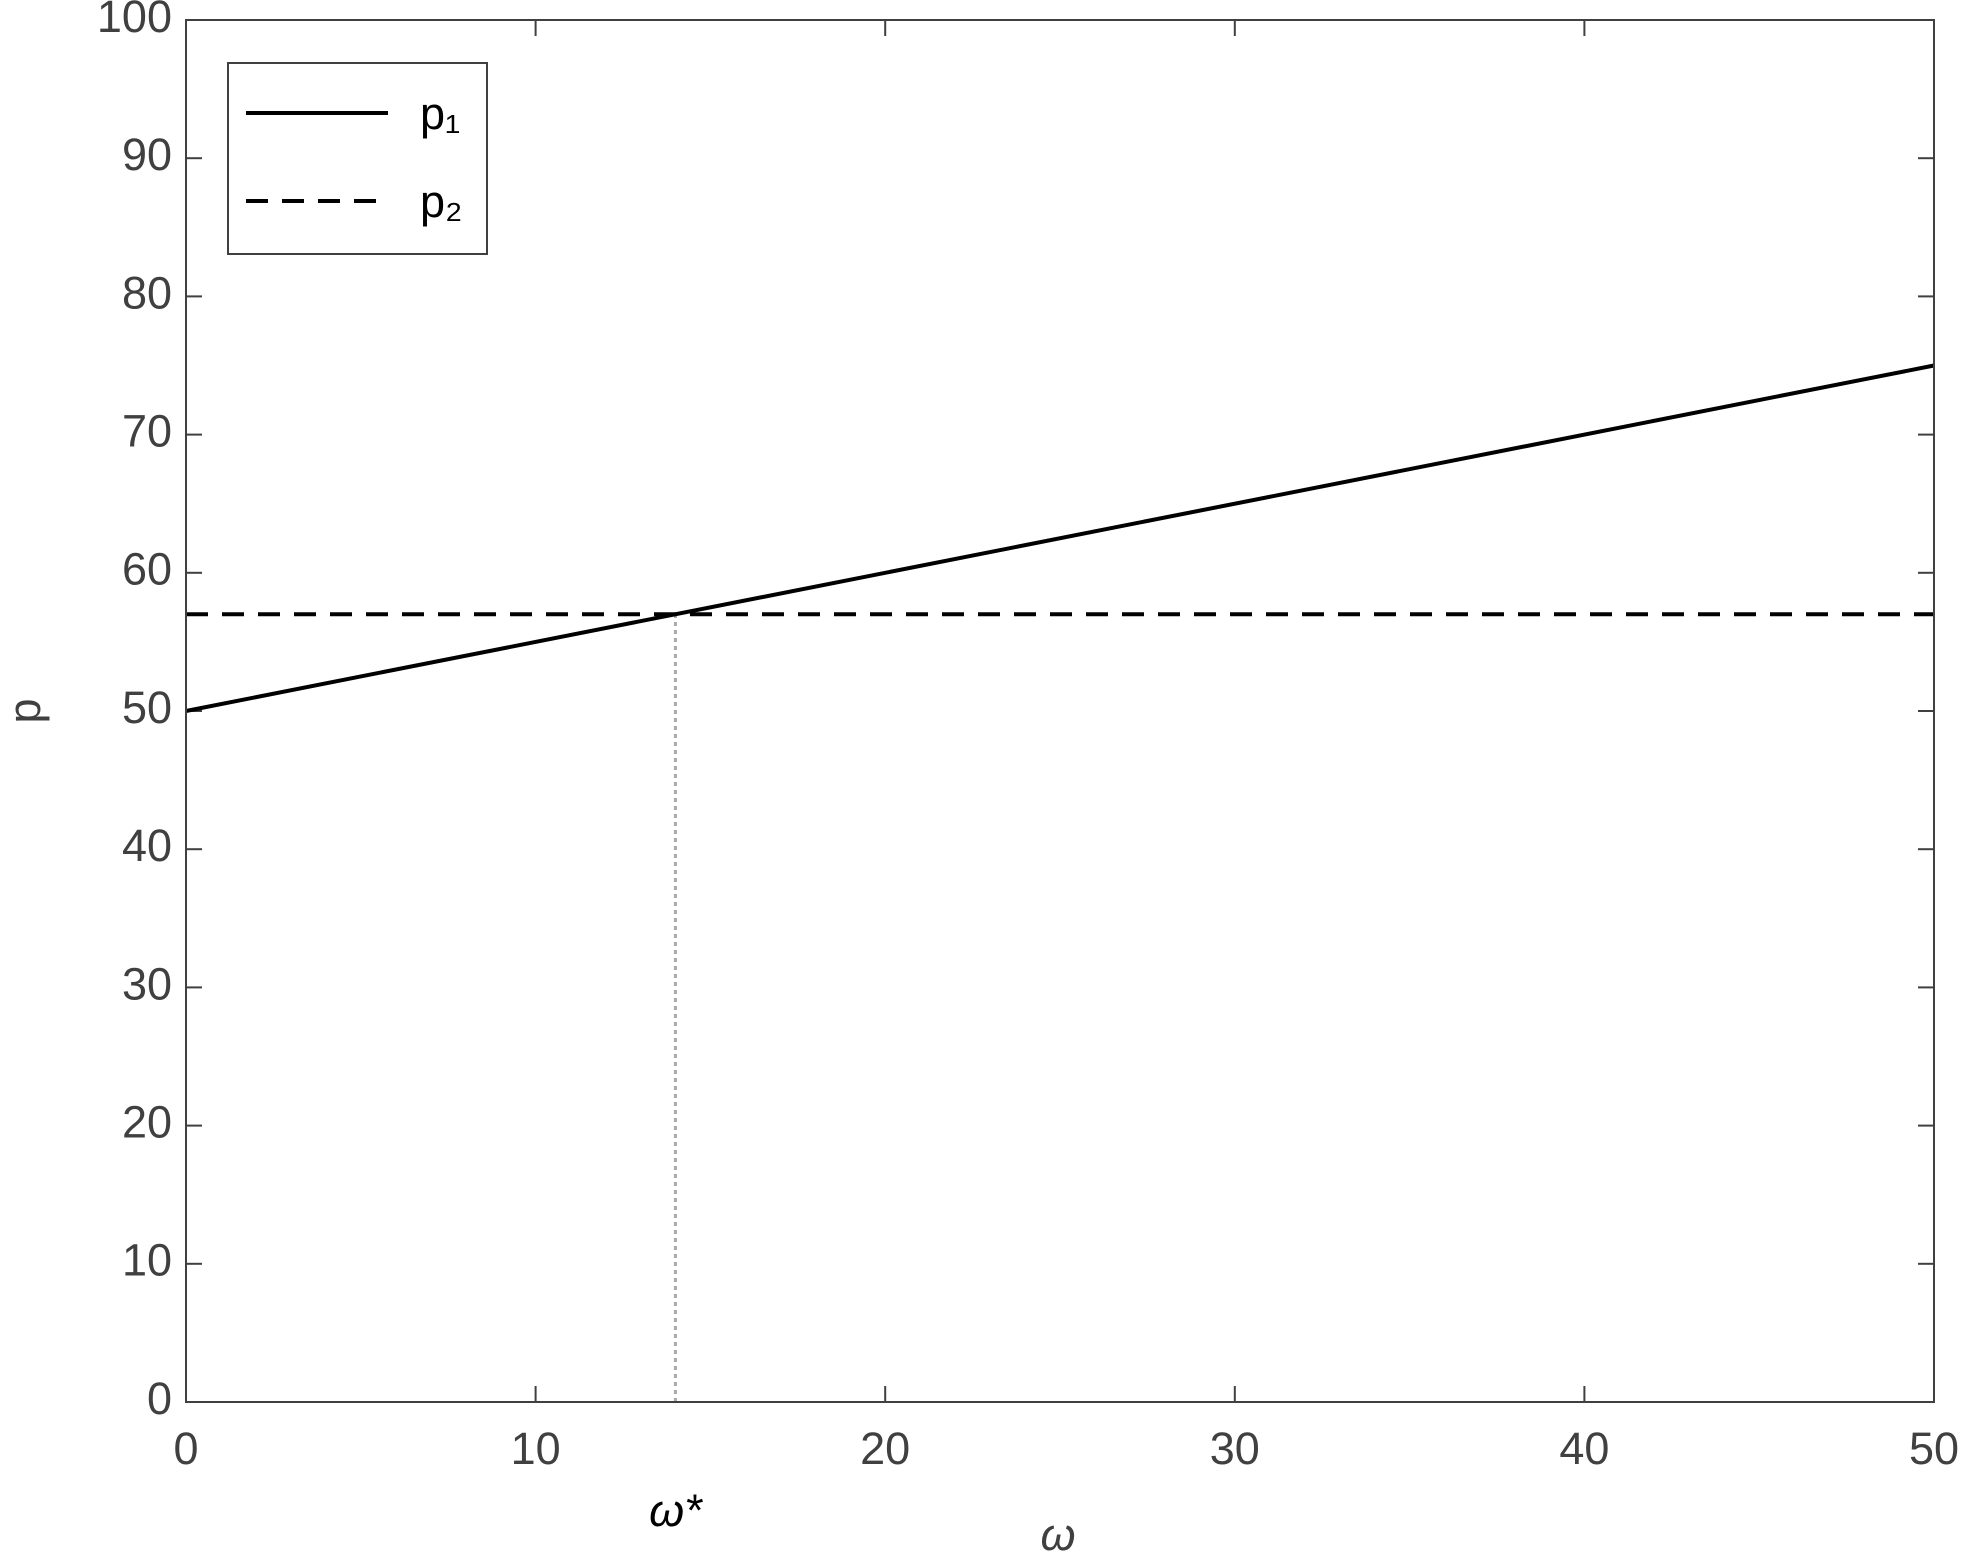 This screenshot has width=1962, height=1563. I want to click on x-tick-label: 40, so click(1584, 1448).